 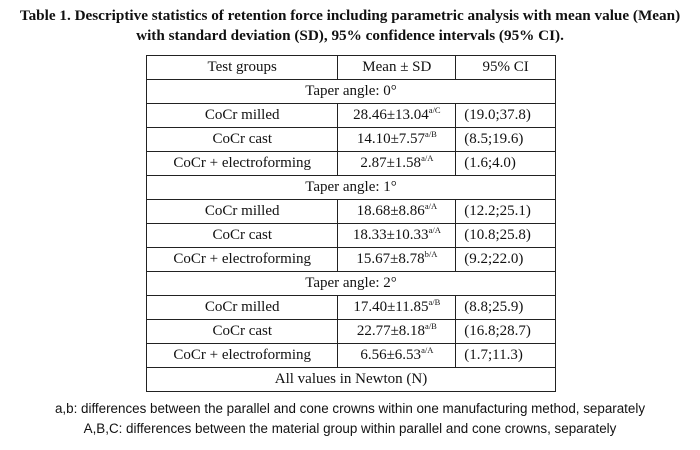 I want to click on table-row: CoCr milled 17.40±11.85a/B (8.8;25.9), so click(x=350, y=307).